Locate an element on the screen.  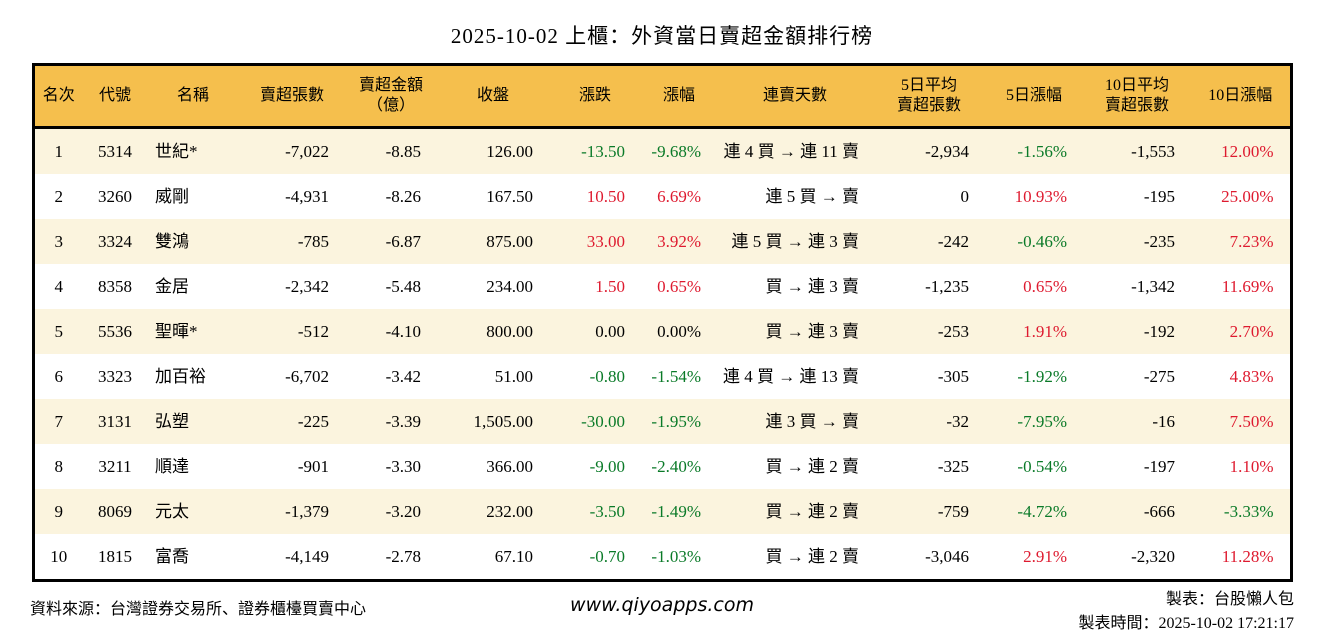
cell-pct10: 4.83% is located at coordinates (1251, 376).